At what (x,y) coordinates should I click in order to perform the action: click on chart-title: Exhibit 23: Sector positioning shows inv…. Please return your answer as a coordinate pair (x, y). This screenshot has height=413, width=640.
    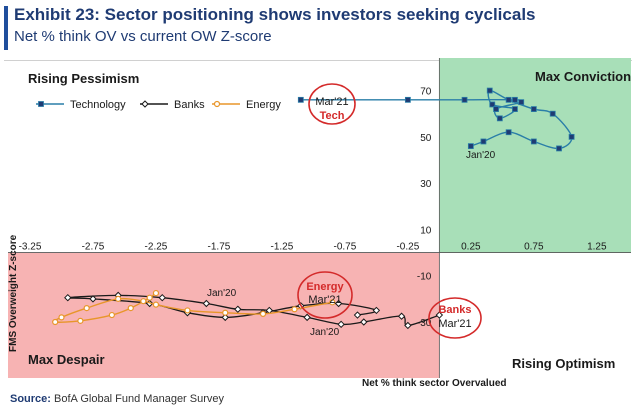
    Looking at the image, I should click on (275, 14).